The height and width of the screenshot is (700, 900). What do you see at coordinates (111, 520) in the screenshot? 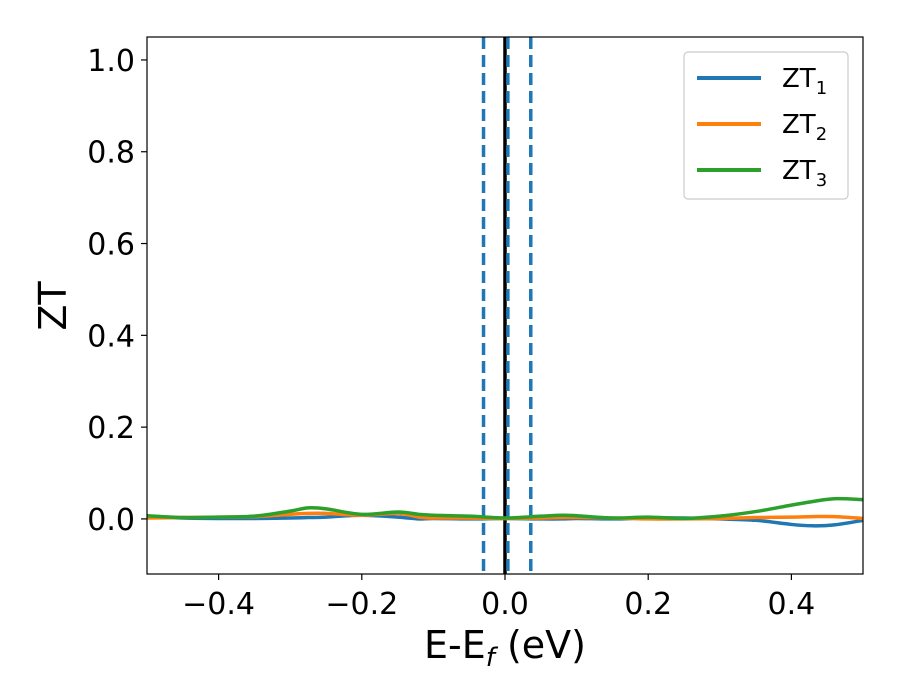
I see `y-tick-label: 0.0` at bounding box center [111, 520].